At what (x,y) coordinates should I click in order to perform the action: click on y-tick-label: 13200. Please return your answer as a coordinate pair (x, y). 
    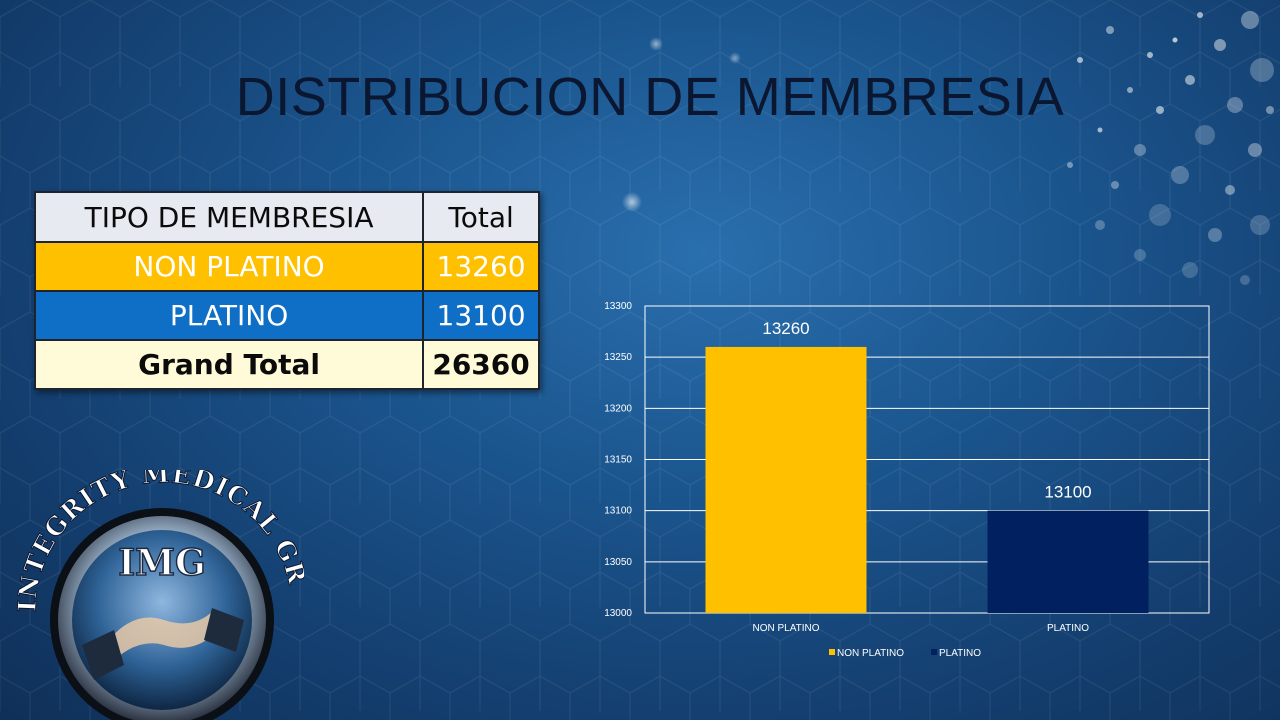
    Looking at the image, I should click on (618, 408).